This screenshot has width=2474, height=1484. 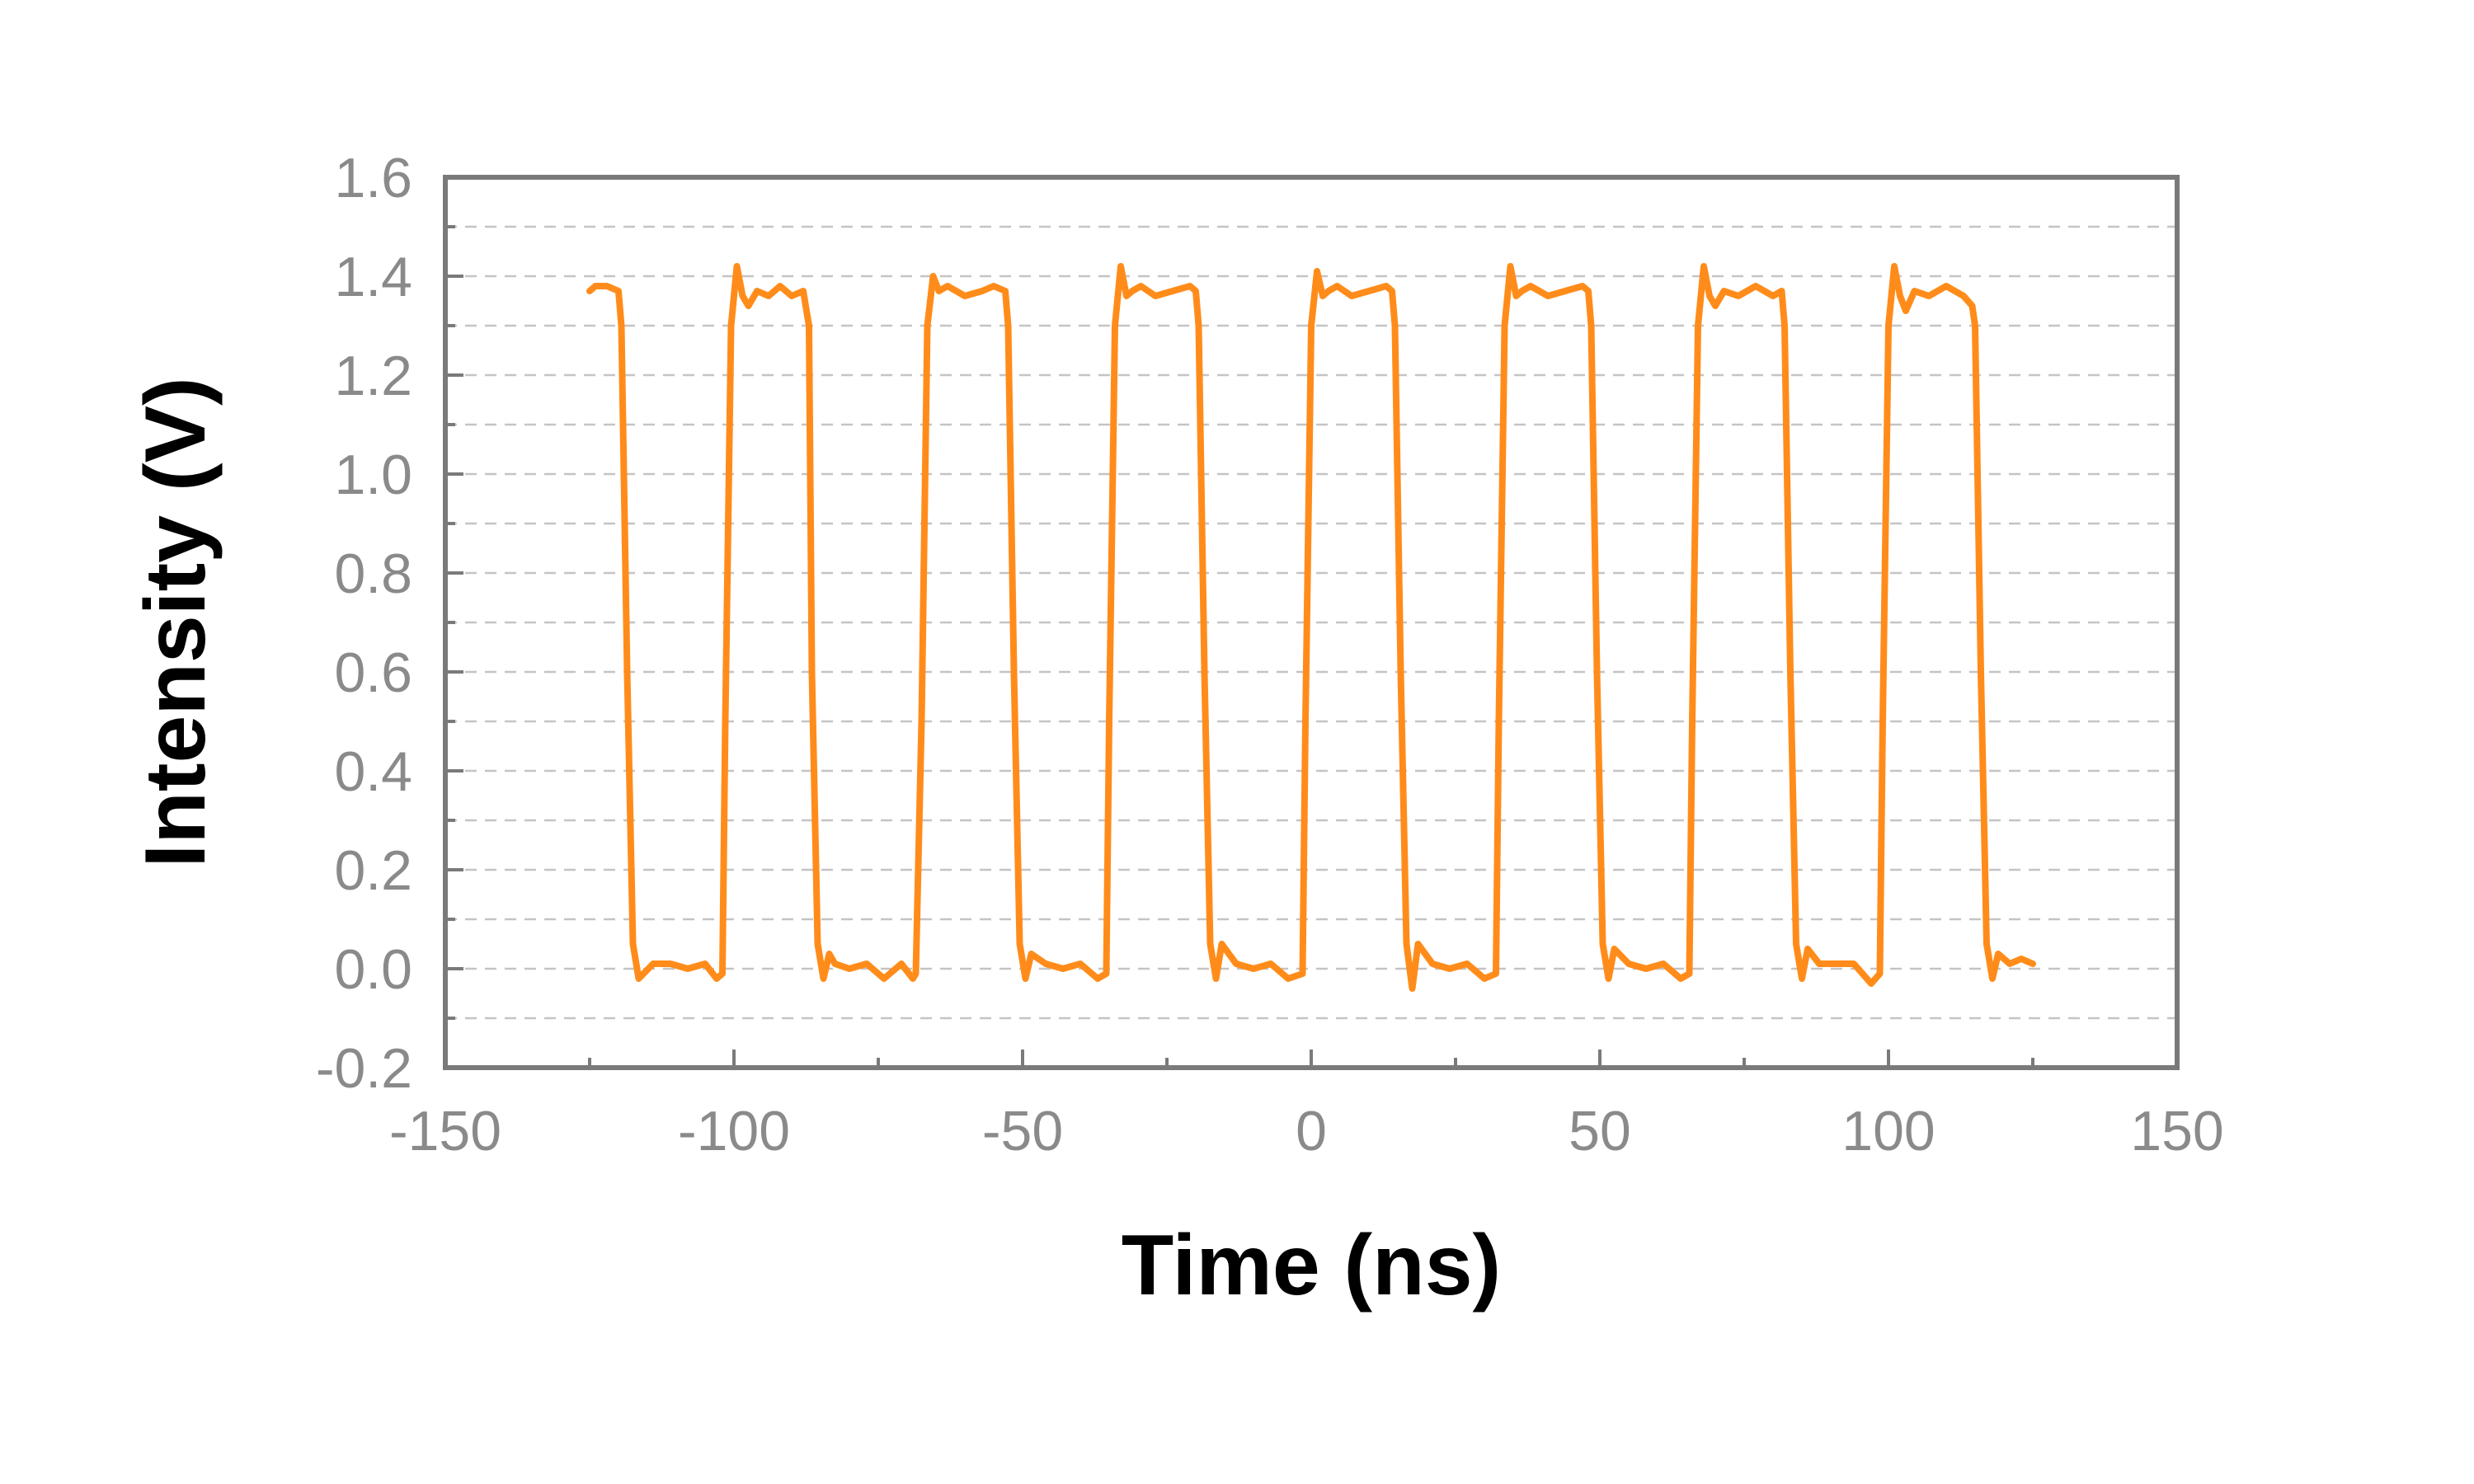 I want to click on x-tick-label: 100, so click(x=1888, y=1131).